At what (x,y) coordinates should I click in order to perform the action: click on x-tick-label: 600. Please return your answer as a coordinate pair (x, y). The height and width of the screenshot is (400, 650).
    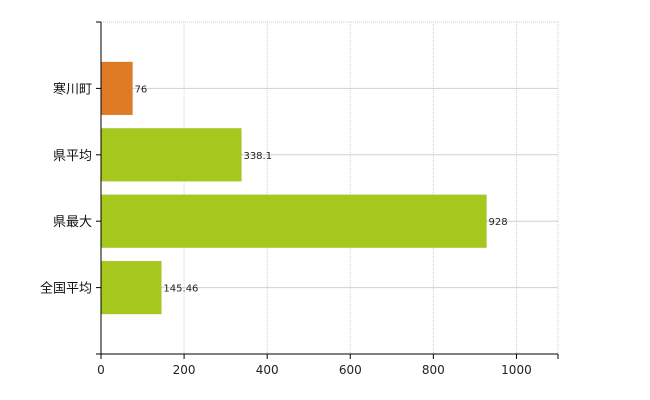
    Looking at the image, I should click on (350, 370).